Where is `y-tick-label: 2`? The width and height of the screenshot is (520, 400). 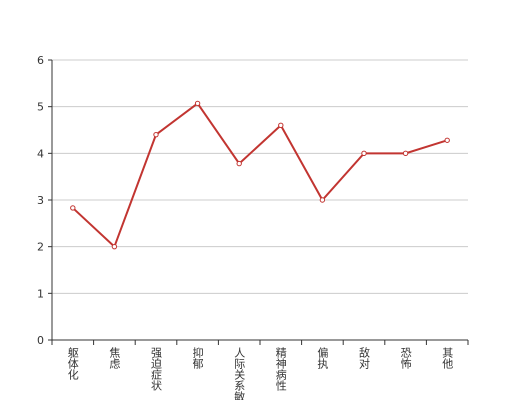
y-tick-label: 2 is located at coordinates (40, 247).